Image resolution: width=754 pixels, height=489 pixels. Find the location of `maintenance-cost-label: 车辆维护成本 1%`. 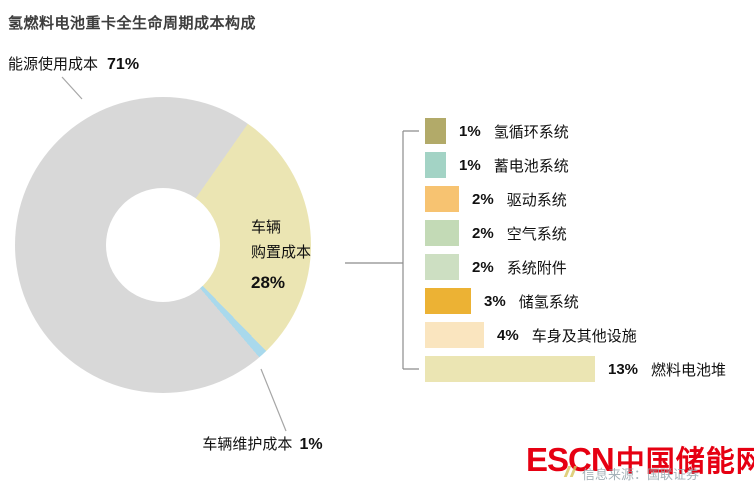

maintenance-cost-label: 车辆维护成本 1% is located at coordinates (262, 443).